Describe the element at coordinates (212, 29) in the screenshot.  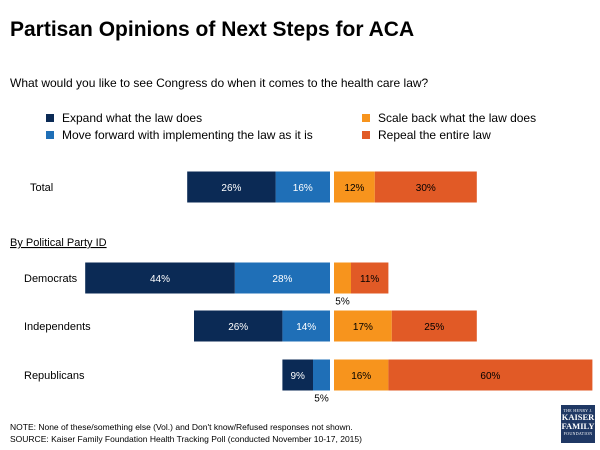
I see `chart-title: Partisan Opinions of Next Steps for ACA` at that location.